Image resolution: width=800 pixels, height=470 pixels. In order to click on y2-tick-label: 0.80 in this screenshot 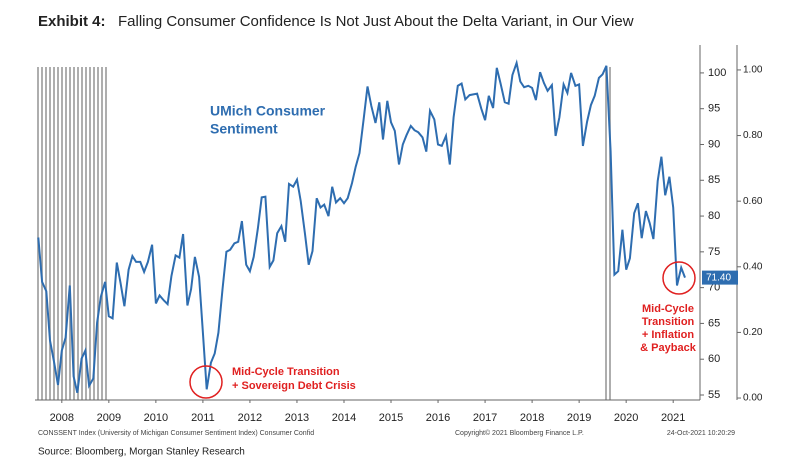, I will do `click(753, 135)`.